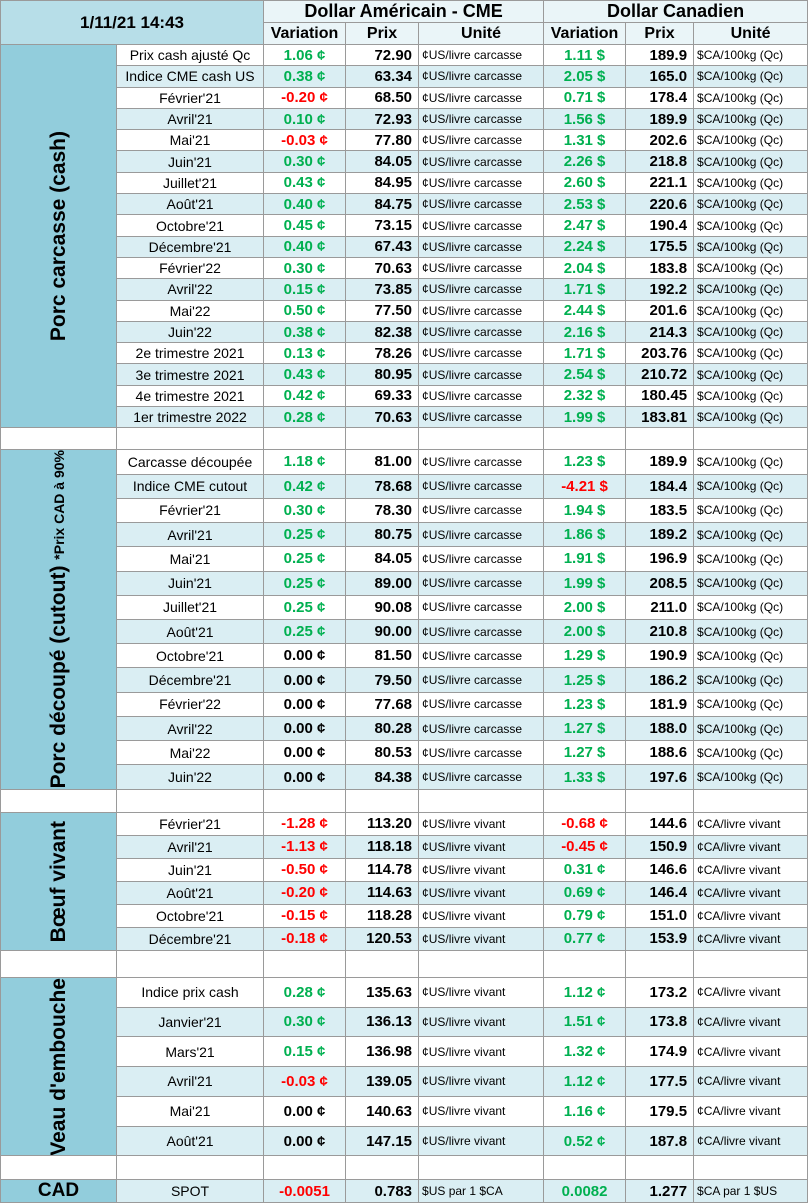 Image resolution: width=809 pixels, height=1203 pixels. I want to click on ca-variation: 1.91 $, so click(585, 559).